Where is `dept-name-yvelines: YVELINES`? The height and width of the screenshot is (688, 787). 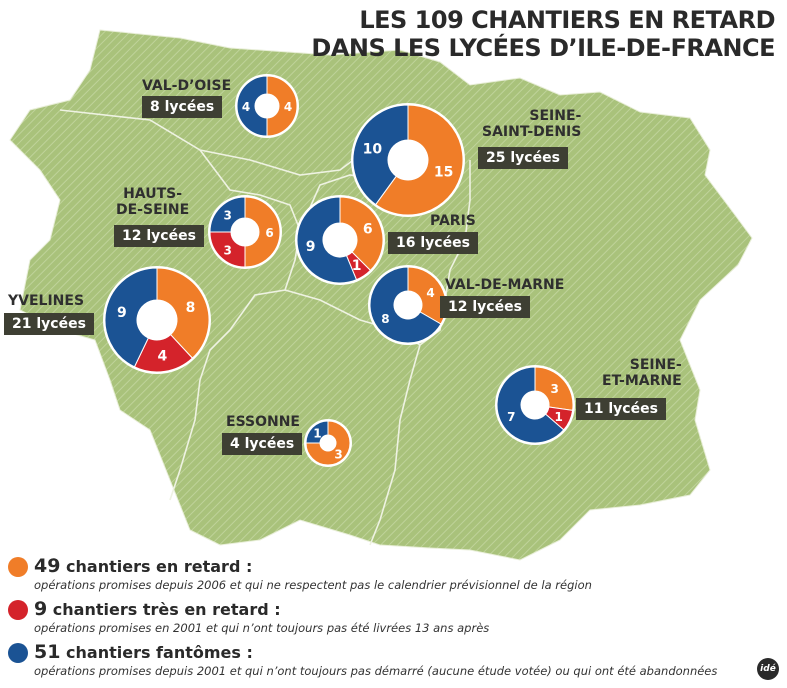 dept-name-yvelines: YVELINES is located at coordinates (46, 301).